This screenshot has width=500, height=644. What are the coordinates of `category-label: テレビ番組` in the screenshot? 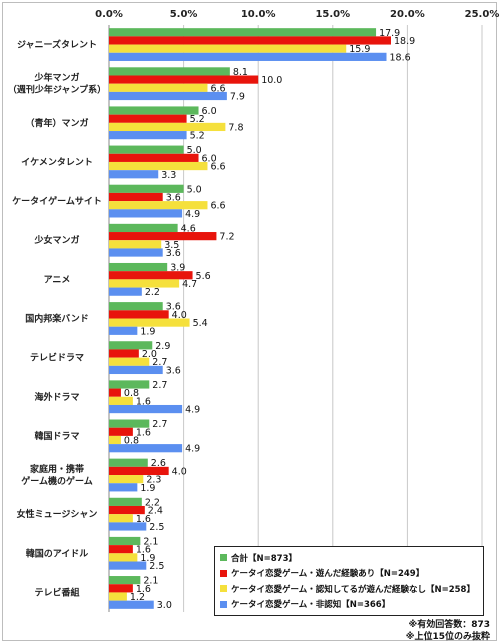 It's located at (56, 592).